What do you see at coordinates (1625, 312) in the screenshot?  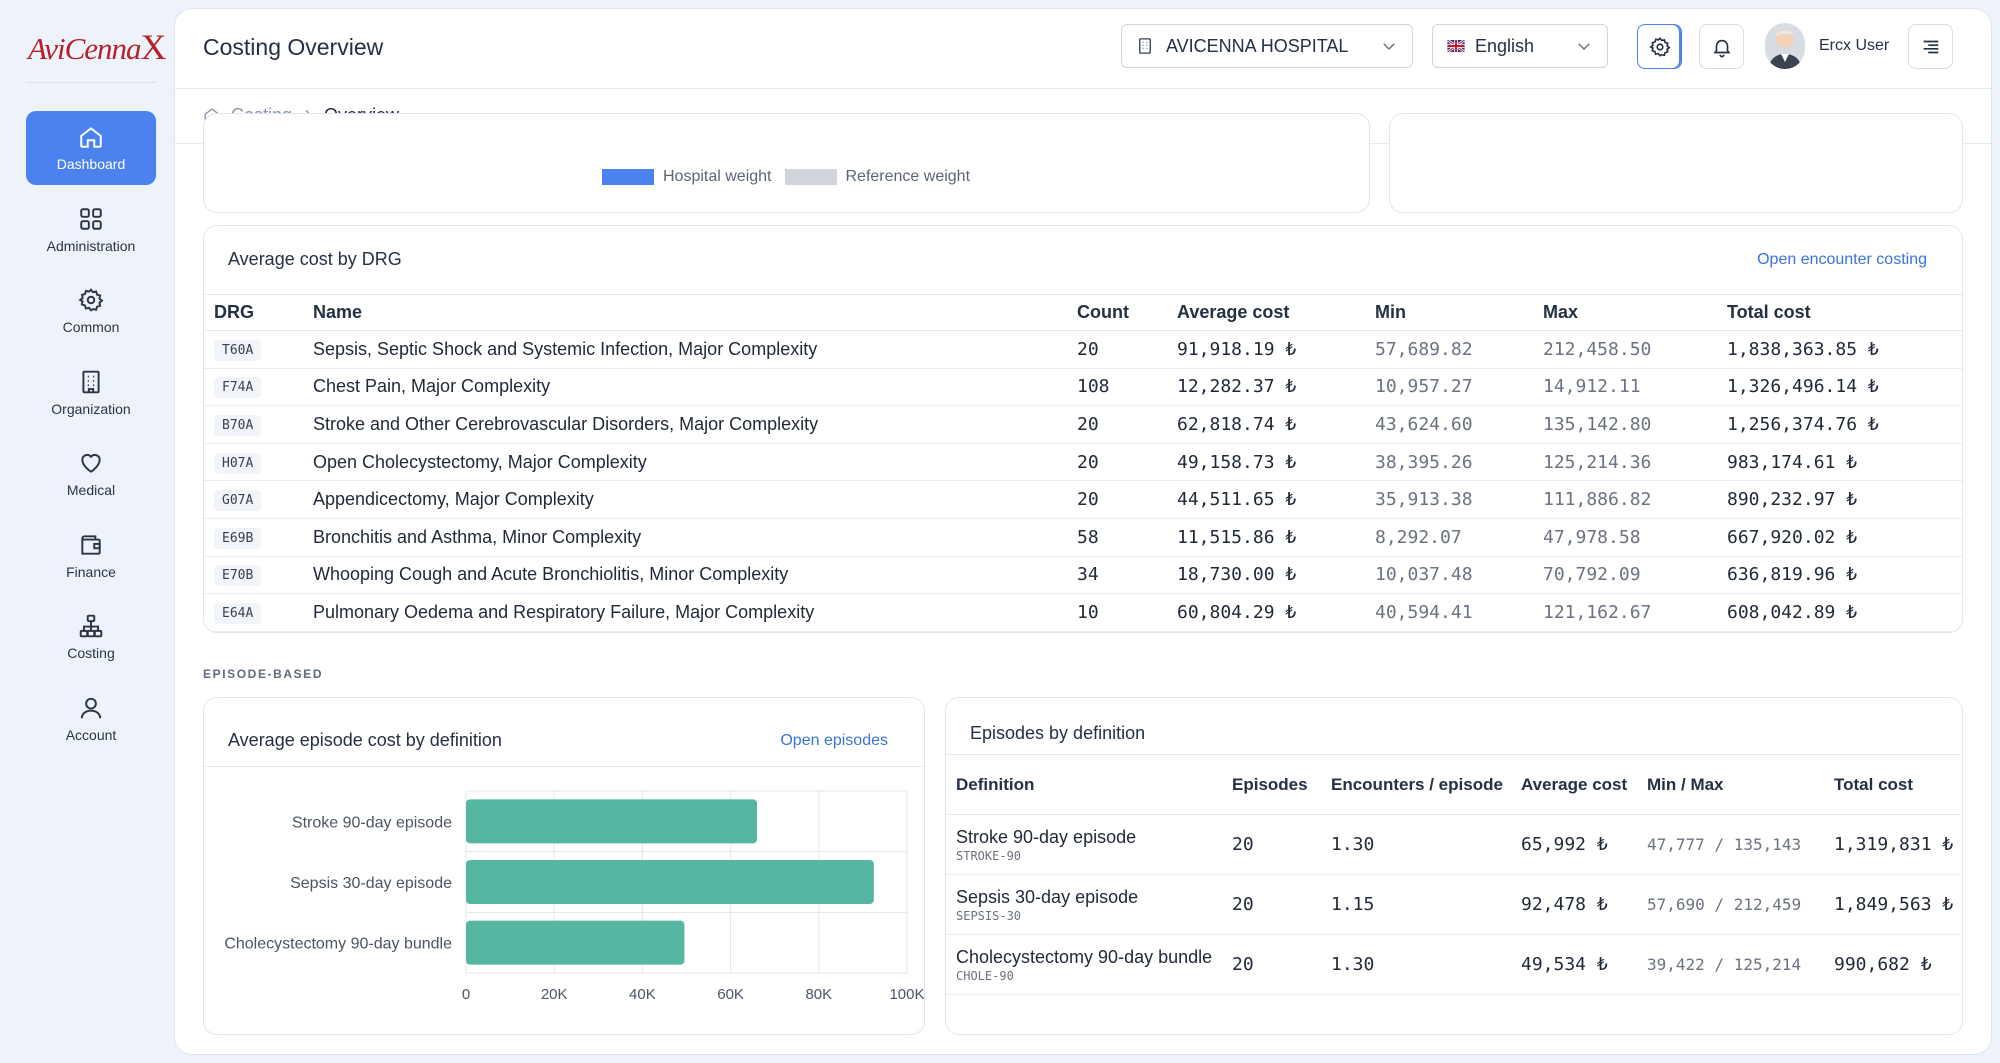 I see `col-max: Max` at bounding box center [1625, 312].